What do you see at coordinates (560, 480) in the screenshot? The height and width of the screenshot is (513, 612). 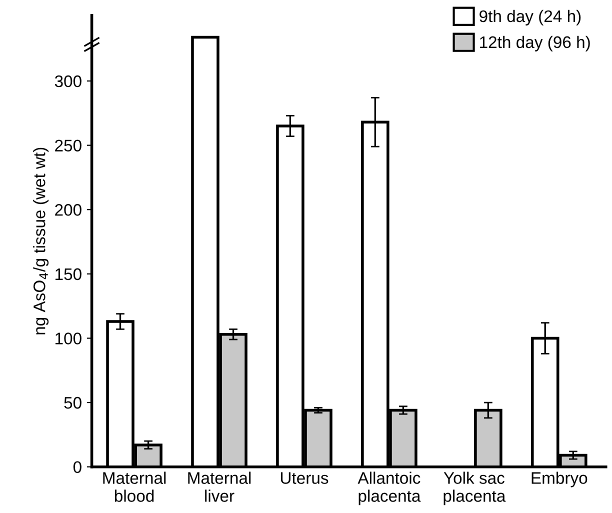 I see `x-tick-label: Embryo` at bounding box center [560, 480].